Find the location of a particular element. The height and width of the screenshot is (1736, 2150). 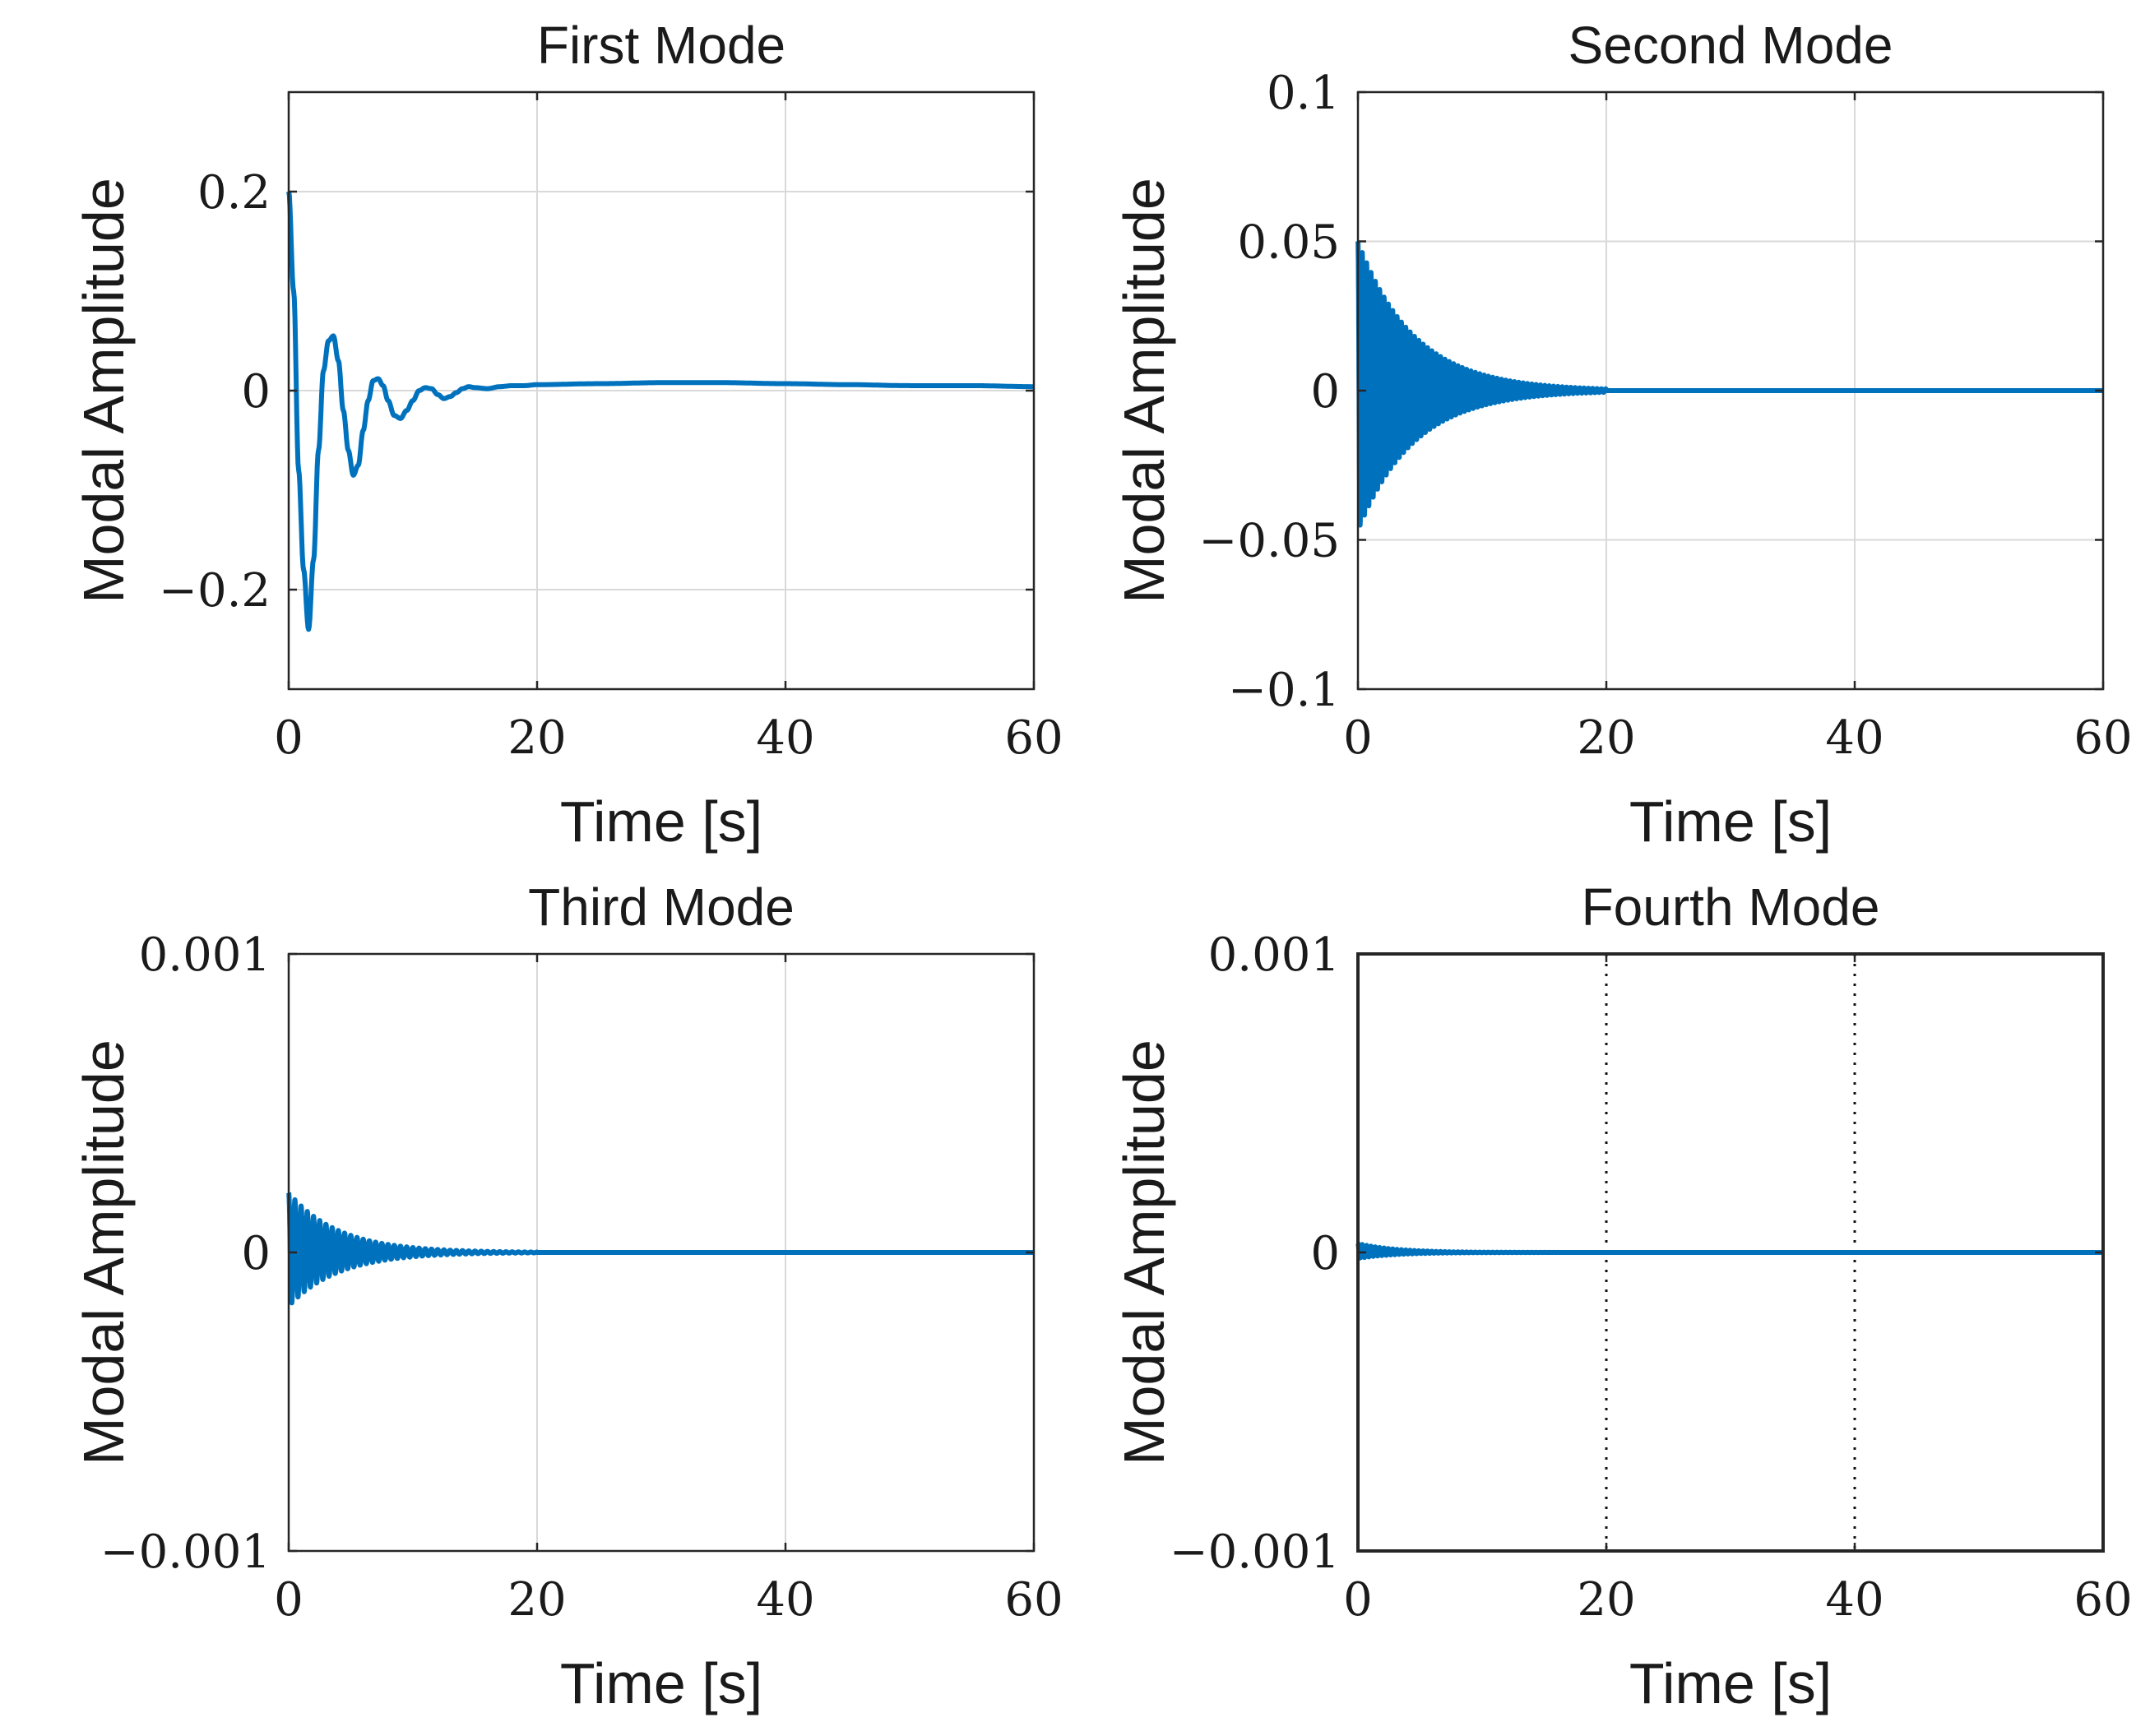

fourth-mode-x-tick-label: 20 is located at coordinates (1606, 1600).